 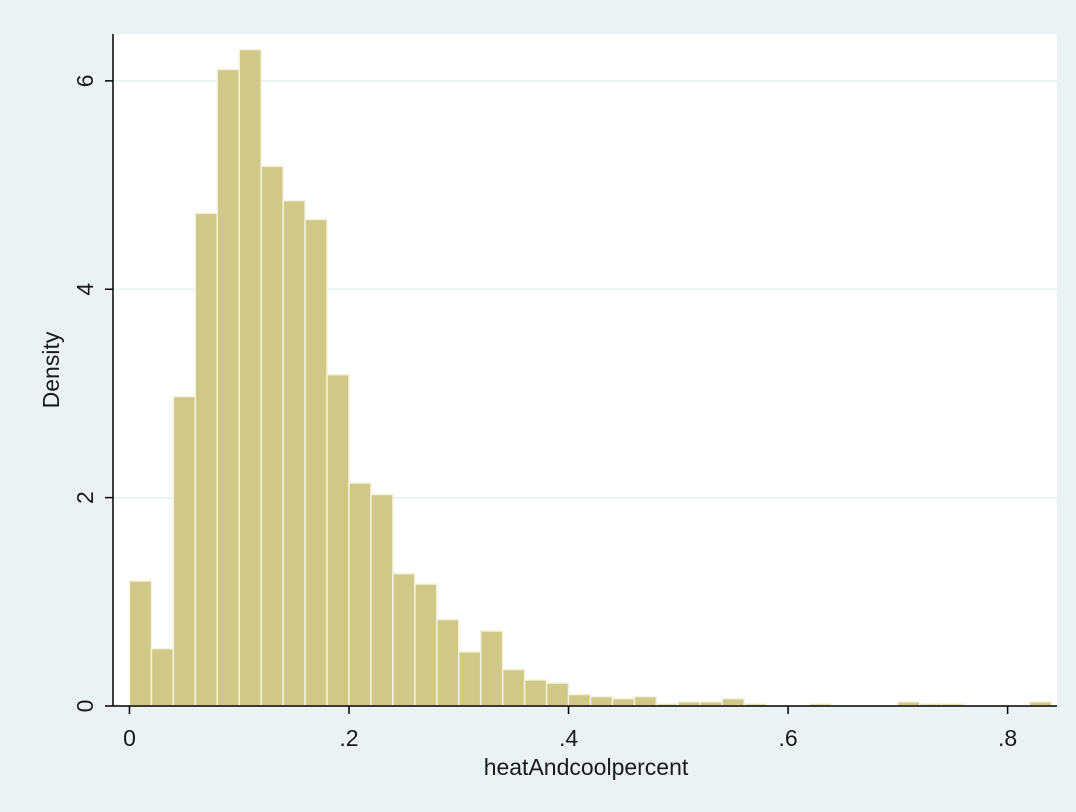 I want to click on y-tick-label: 6, so click(x=85, y=80).